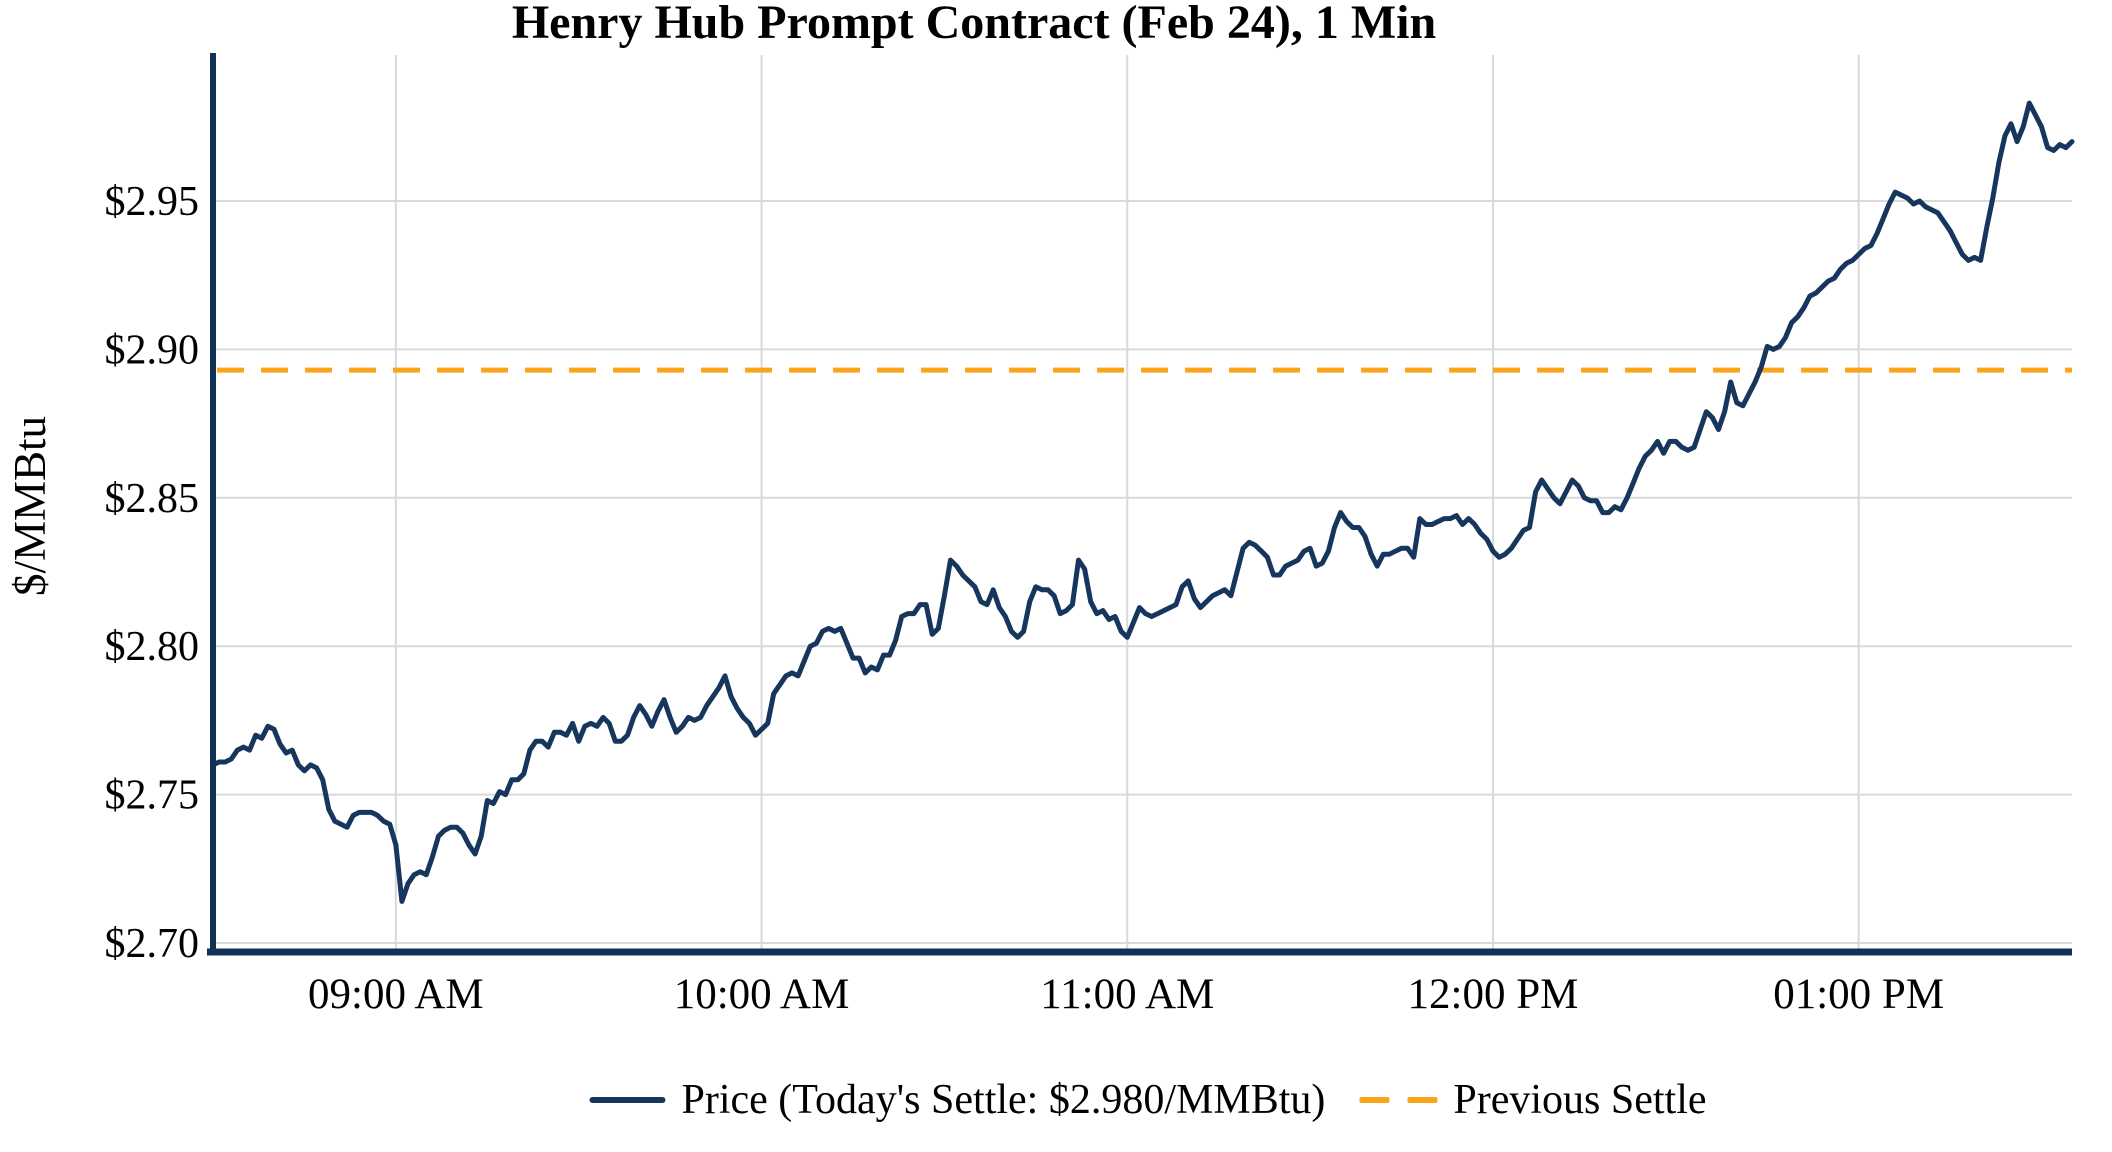  I want to click on y-tick-label: $2.85, so click(152, 499).